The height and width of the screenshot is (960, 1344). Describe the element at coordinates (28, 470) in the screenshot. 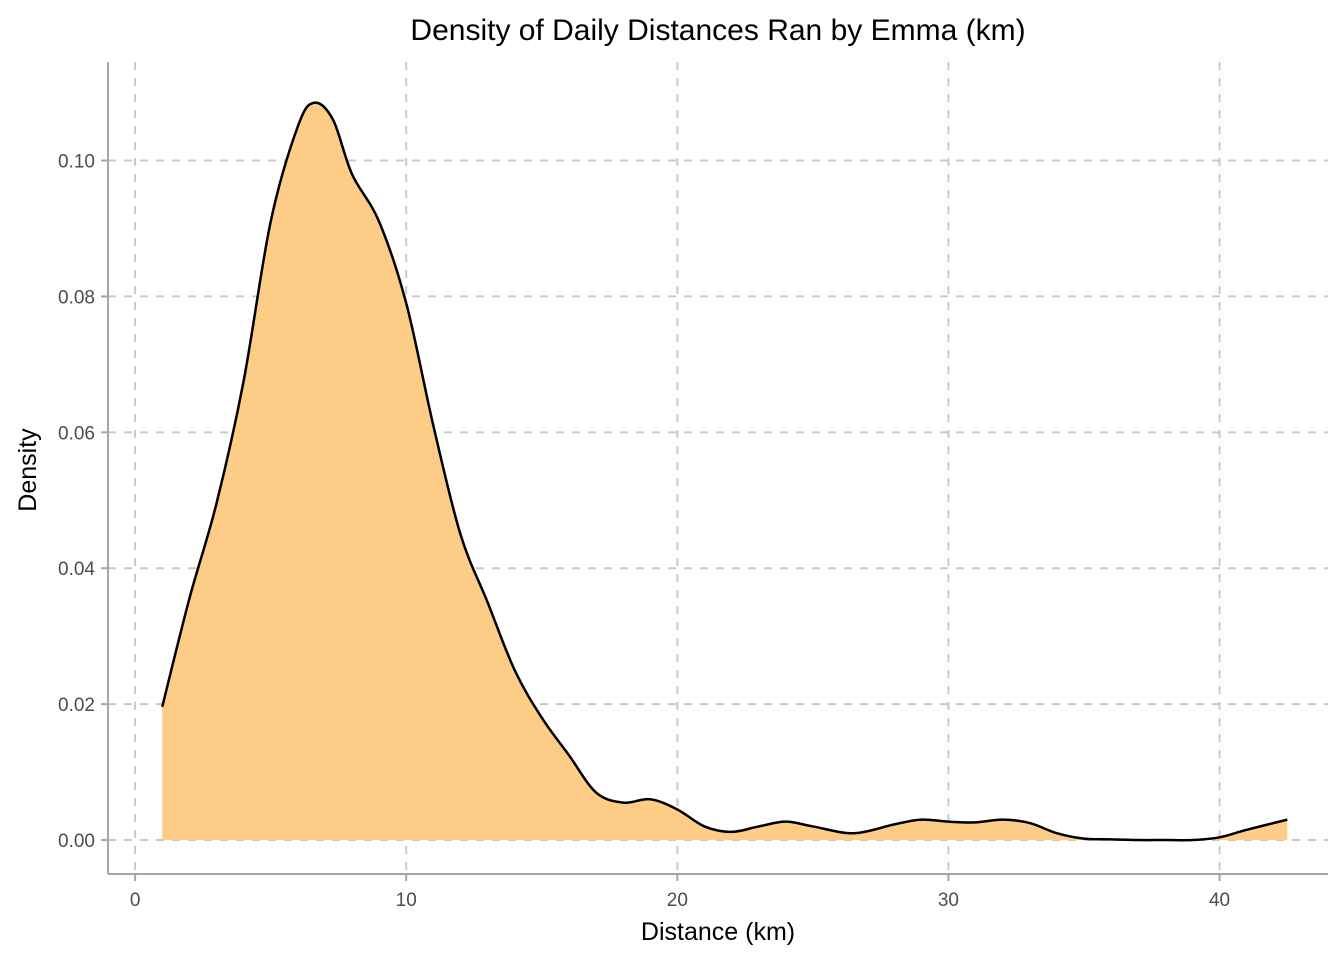

I see `y-axis-title: Density` at that location.